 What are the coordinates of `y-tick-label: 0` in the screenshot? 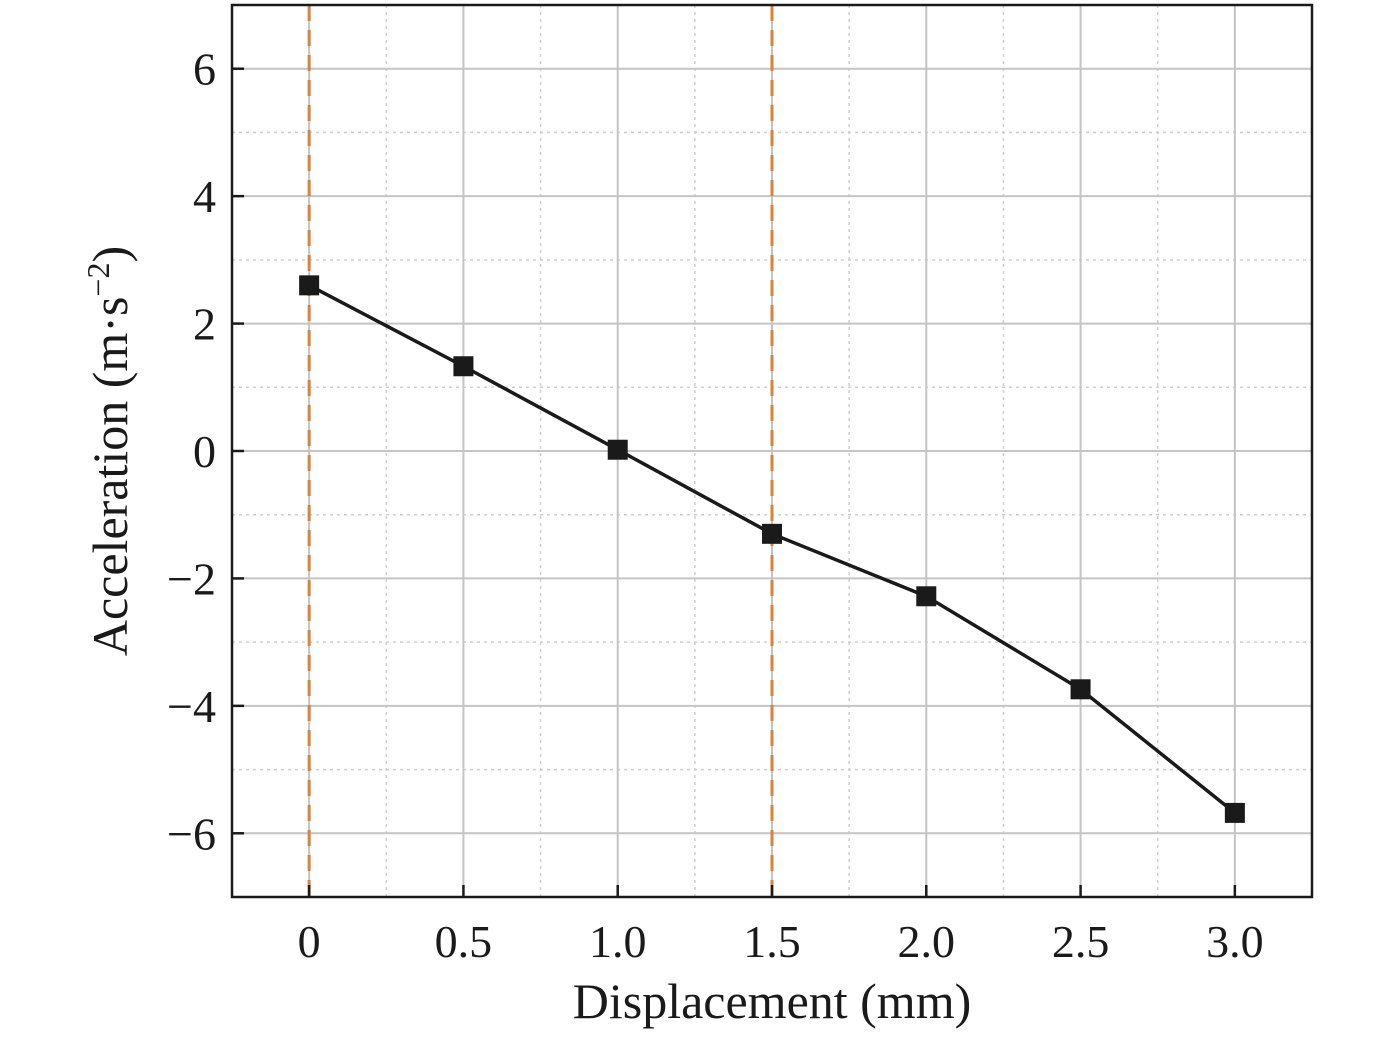 It's located at (204, 451).